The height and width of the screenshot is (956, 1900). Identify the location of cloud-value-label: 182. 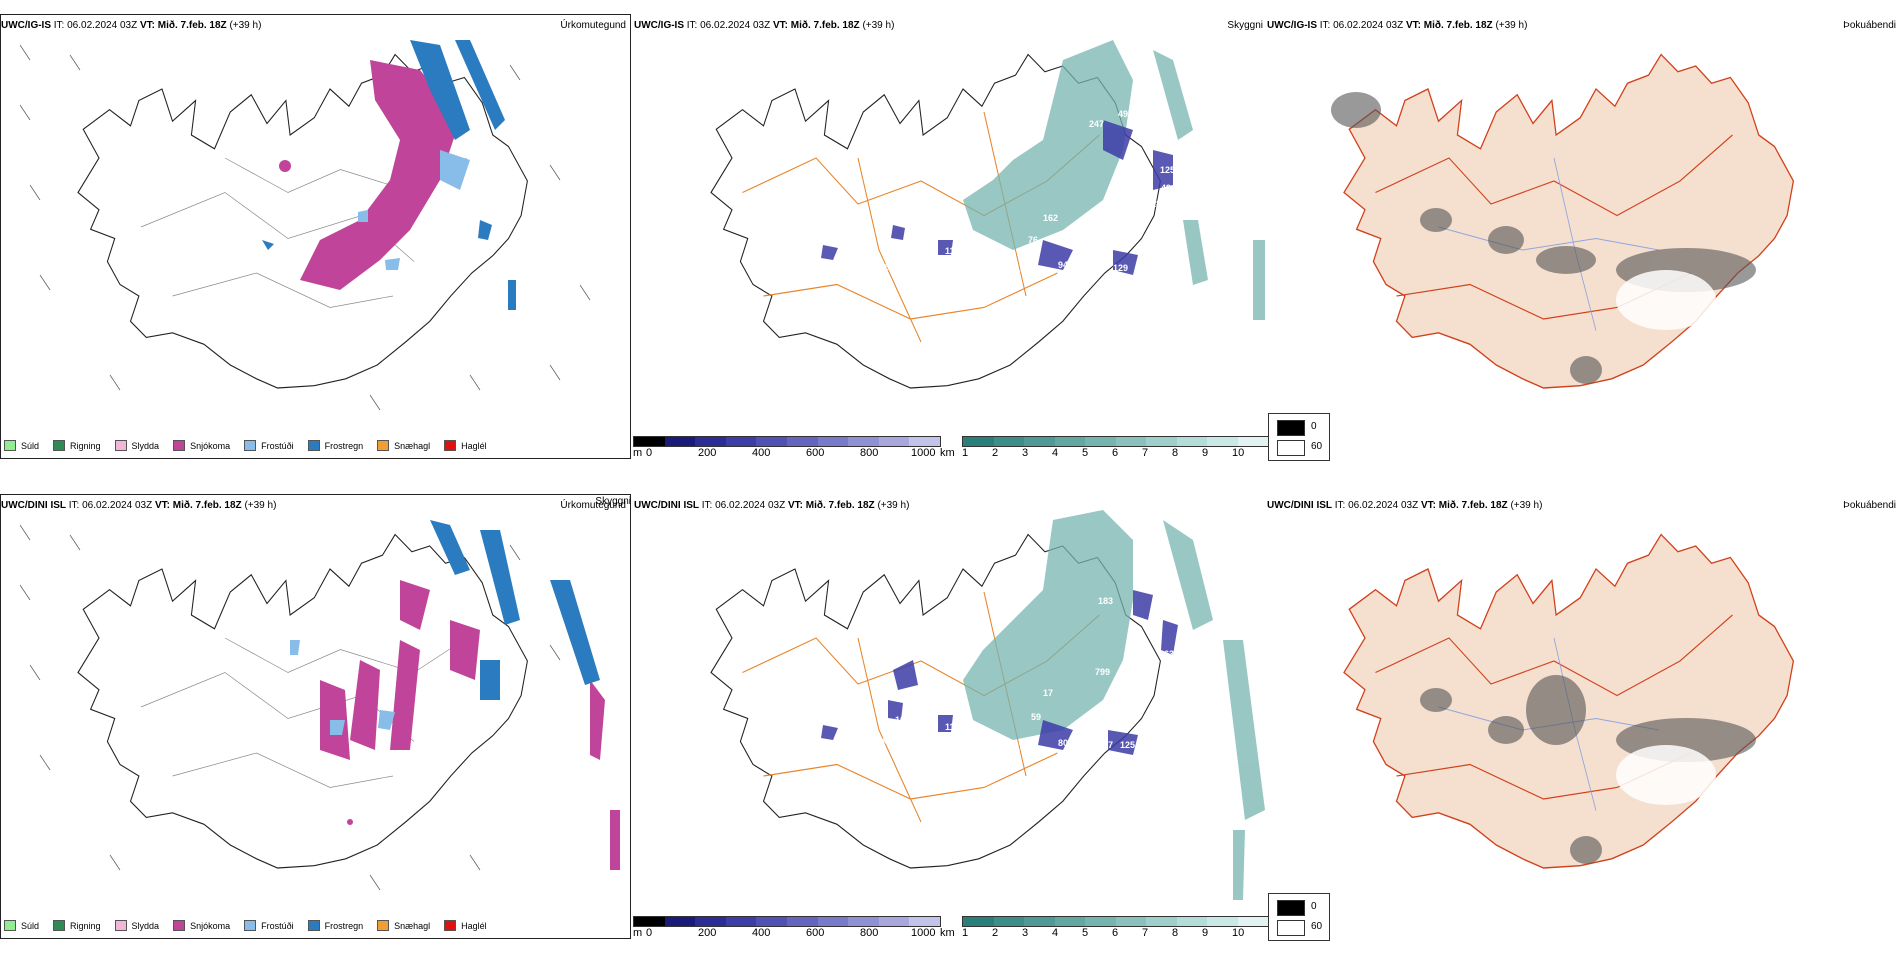
(1114, 246).